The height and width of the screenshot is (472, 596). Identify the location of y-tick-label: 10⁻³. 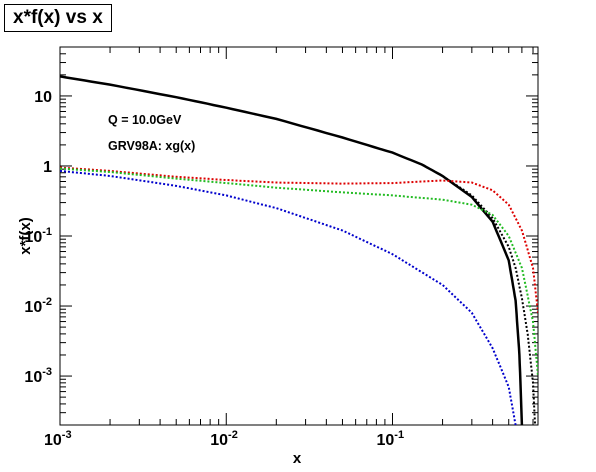
(38, 376).